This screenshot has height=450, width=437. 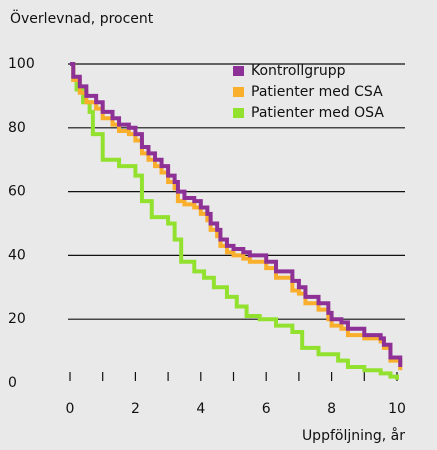 What do you see at coordinates (12, 383) in the screenshot?
I see `y-tick-label: 0` at bounding box center [12, 383].